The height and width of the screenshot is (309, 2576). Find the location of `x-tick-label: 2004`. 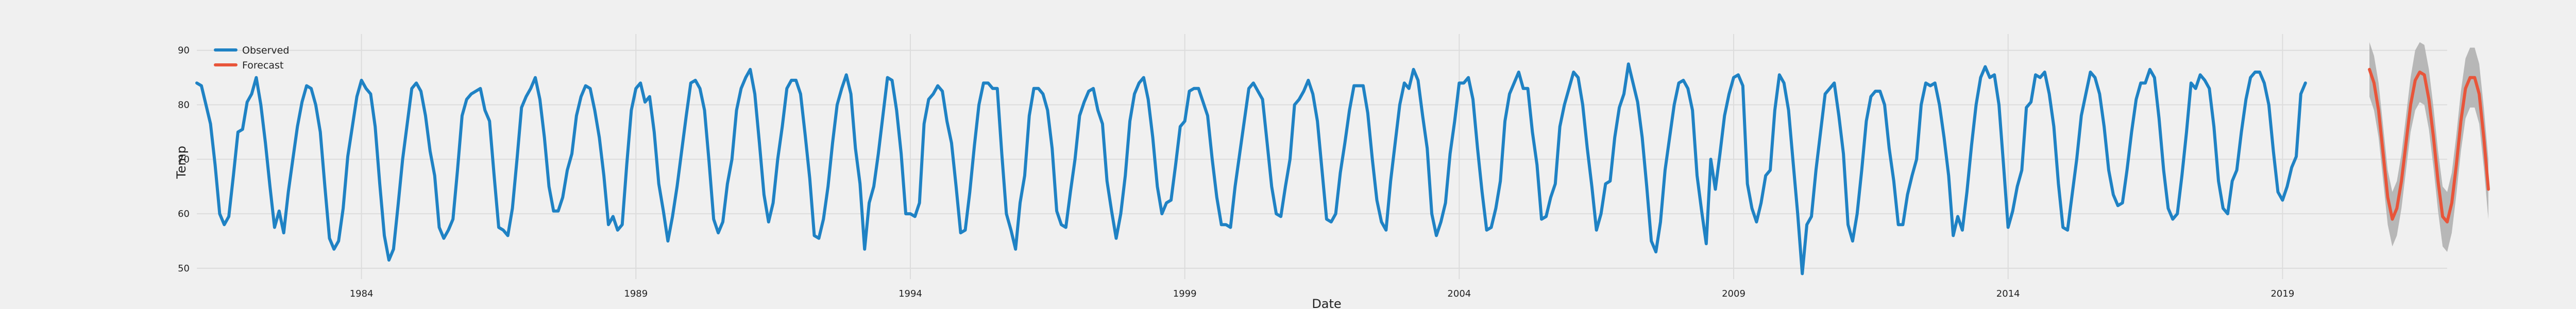

x-tick-label: 2004 is located at coordinates (1459, 293).